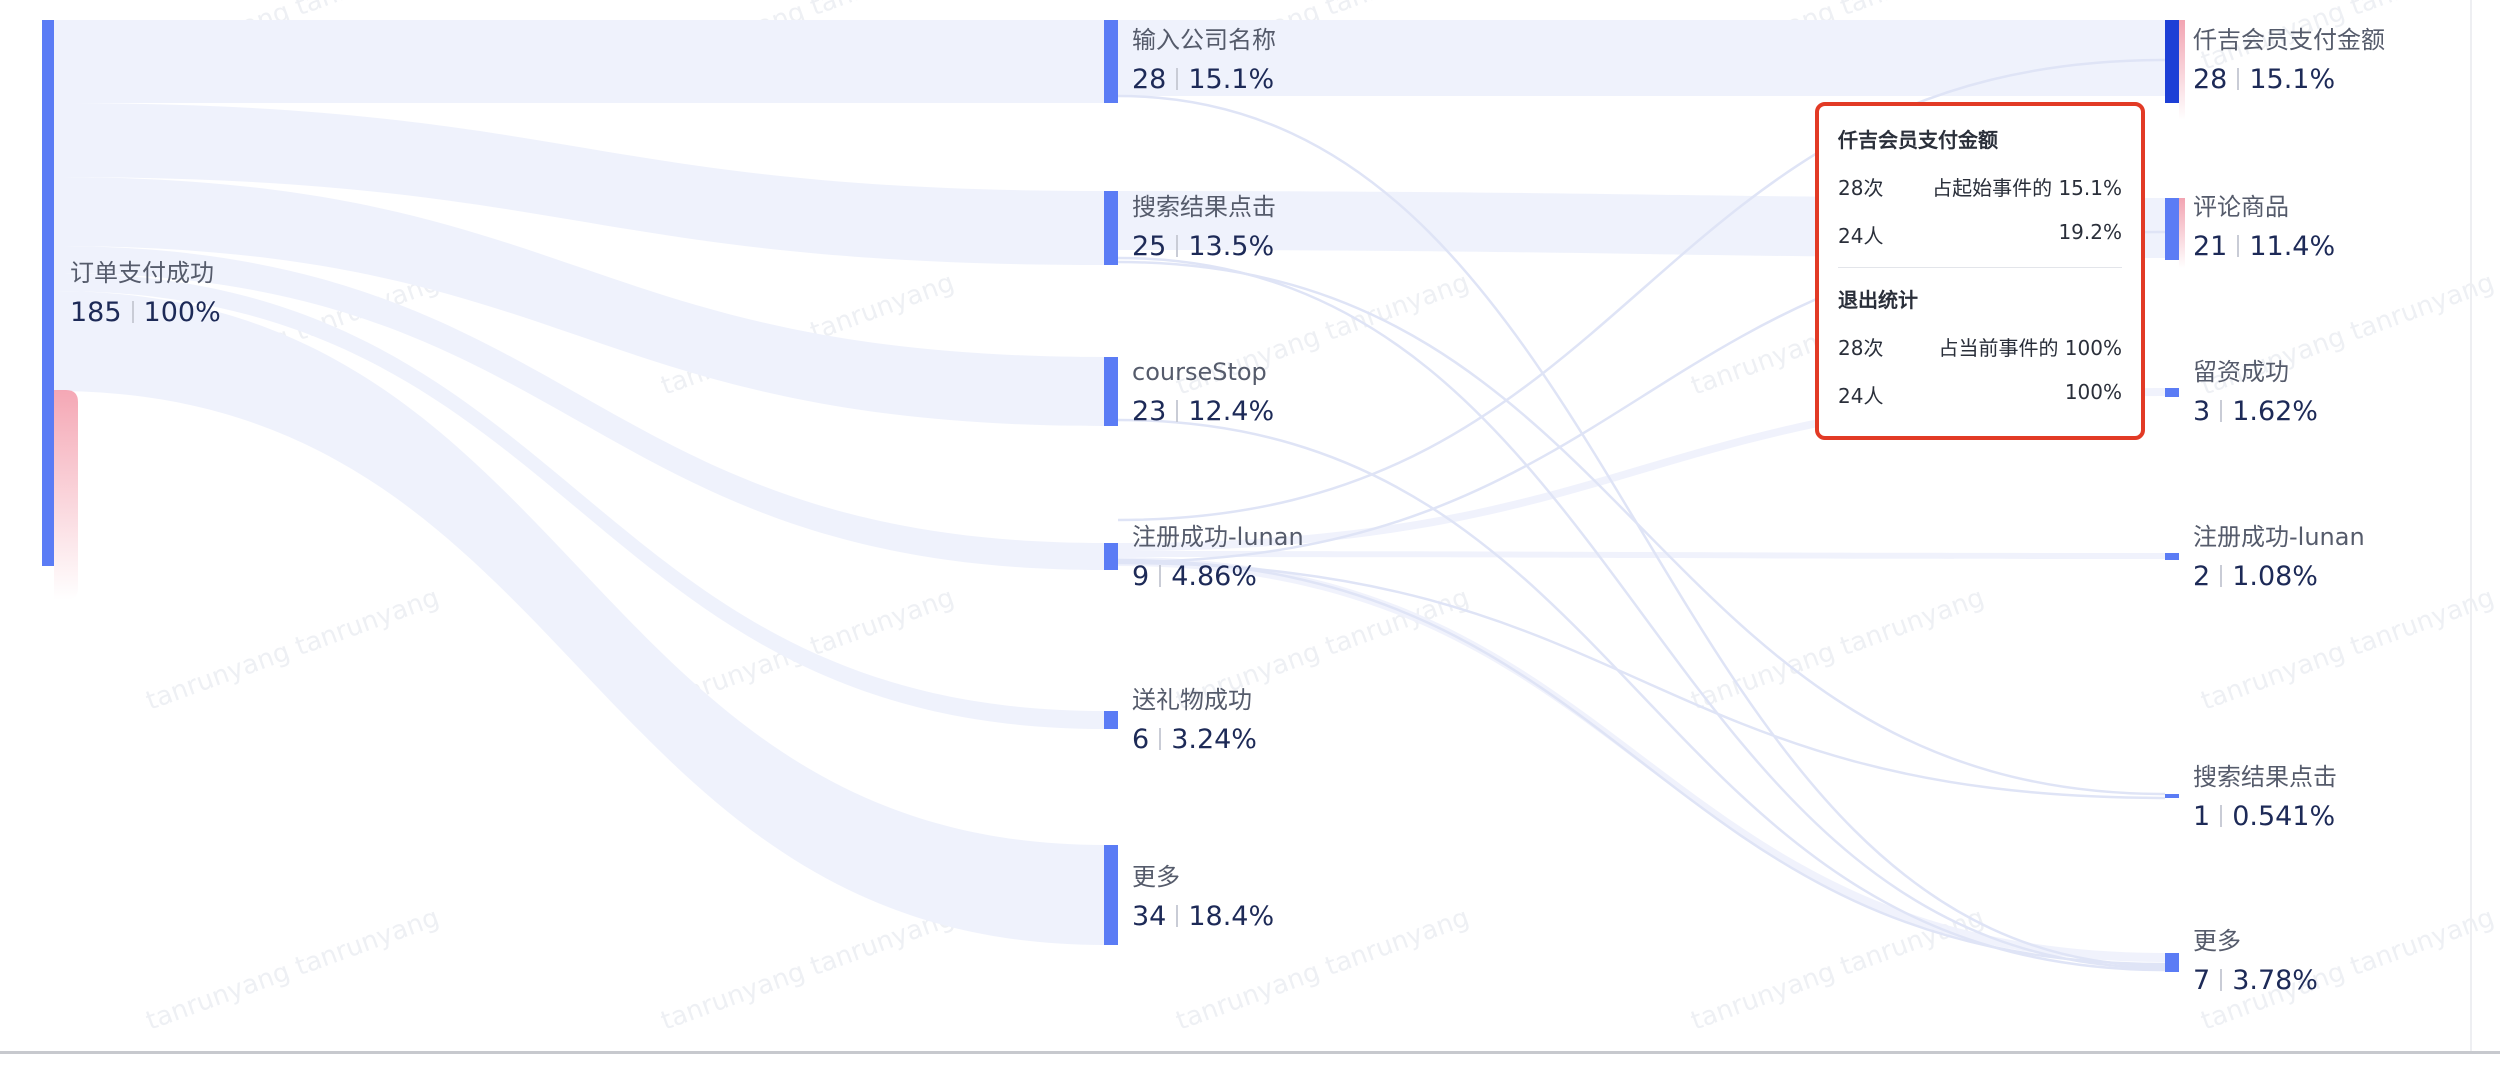 The image size is (2500, 1065). I want to click on node-name: 送礼物成功, so click(1192, 700).